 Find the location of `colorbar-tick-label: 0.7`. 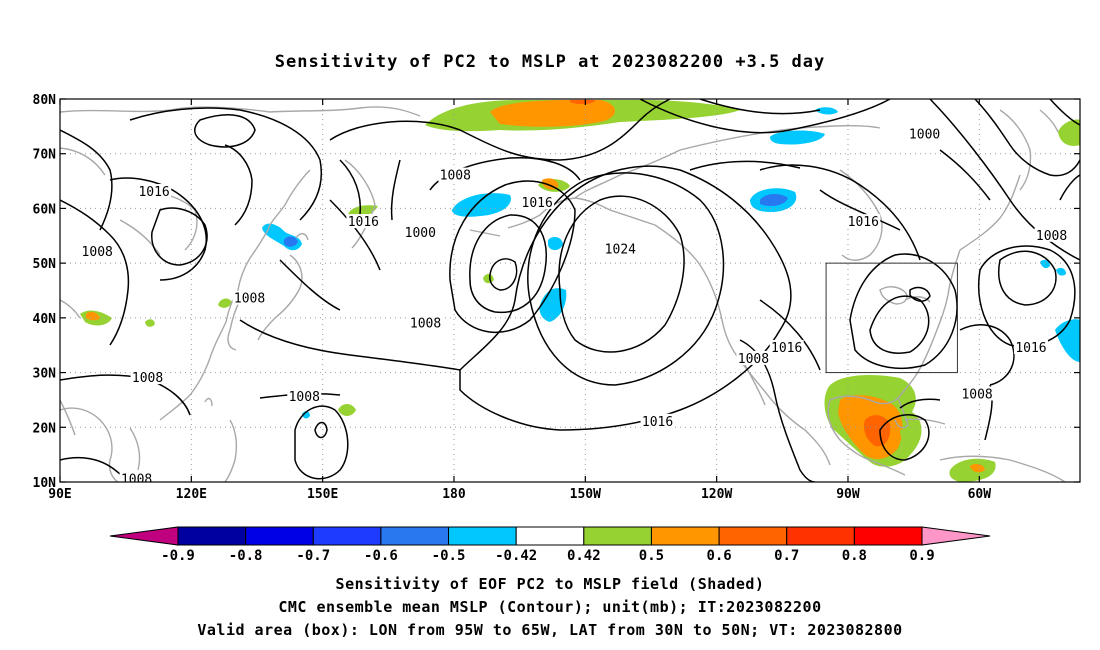

colorbar-tick-label: 0.7 is located at coordinates (786, 556).